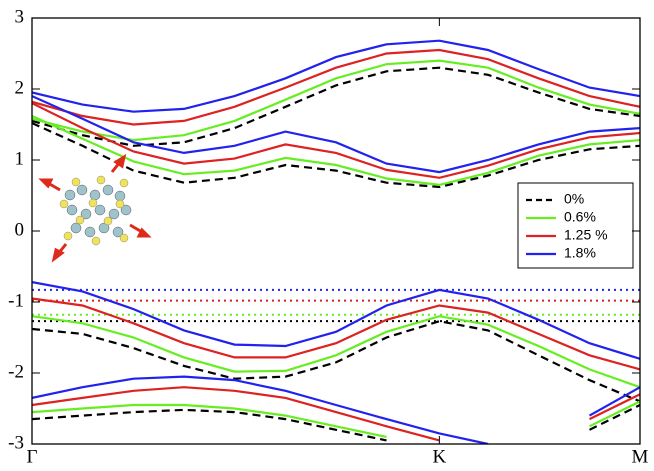 Image resolution: width=654 pixels, height=471 pixels. What do you see at coordinates (20, 16) in the screenshot?
I see `y-tick-label: 3` at bounding box center [20, 16].